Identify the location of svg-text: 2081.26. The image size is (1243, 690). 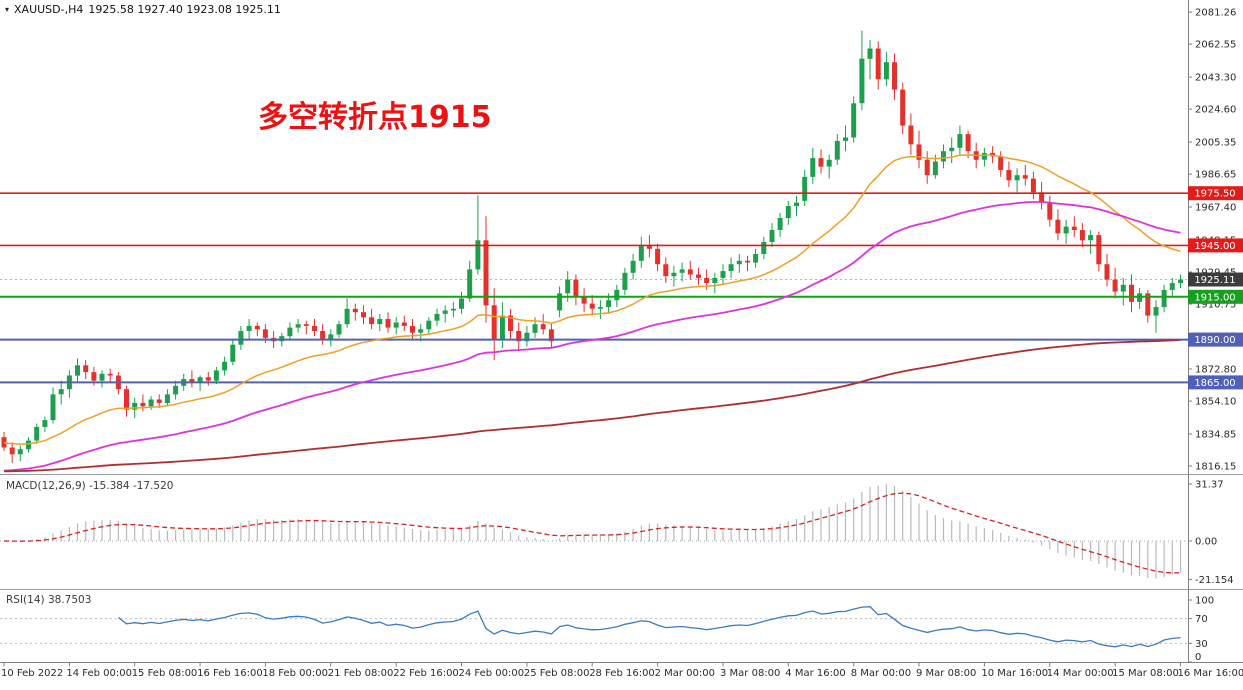
(1215, 13).